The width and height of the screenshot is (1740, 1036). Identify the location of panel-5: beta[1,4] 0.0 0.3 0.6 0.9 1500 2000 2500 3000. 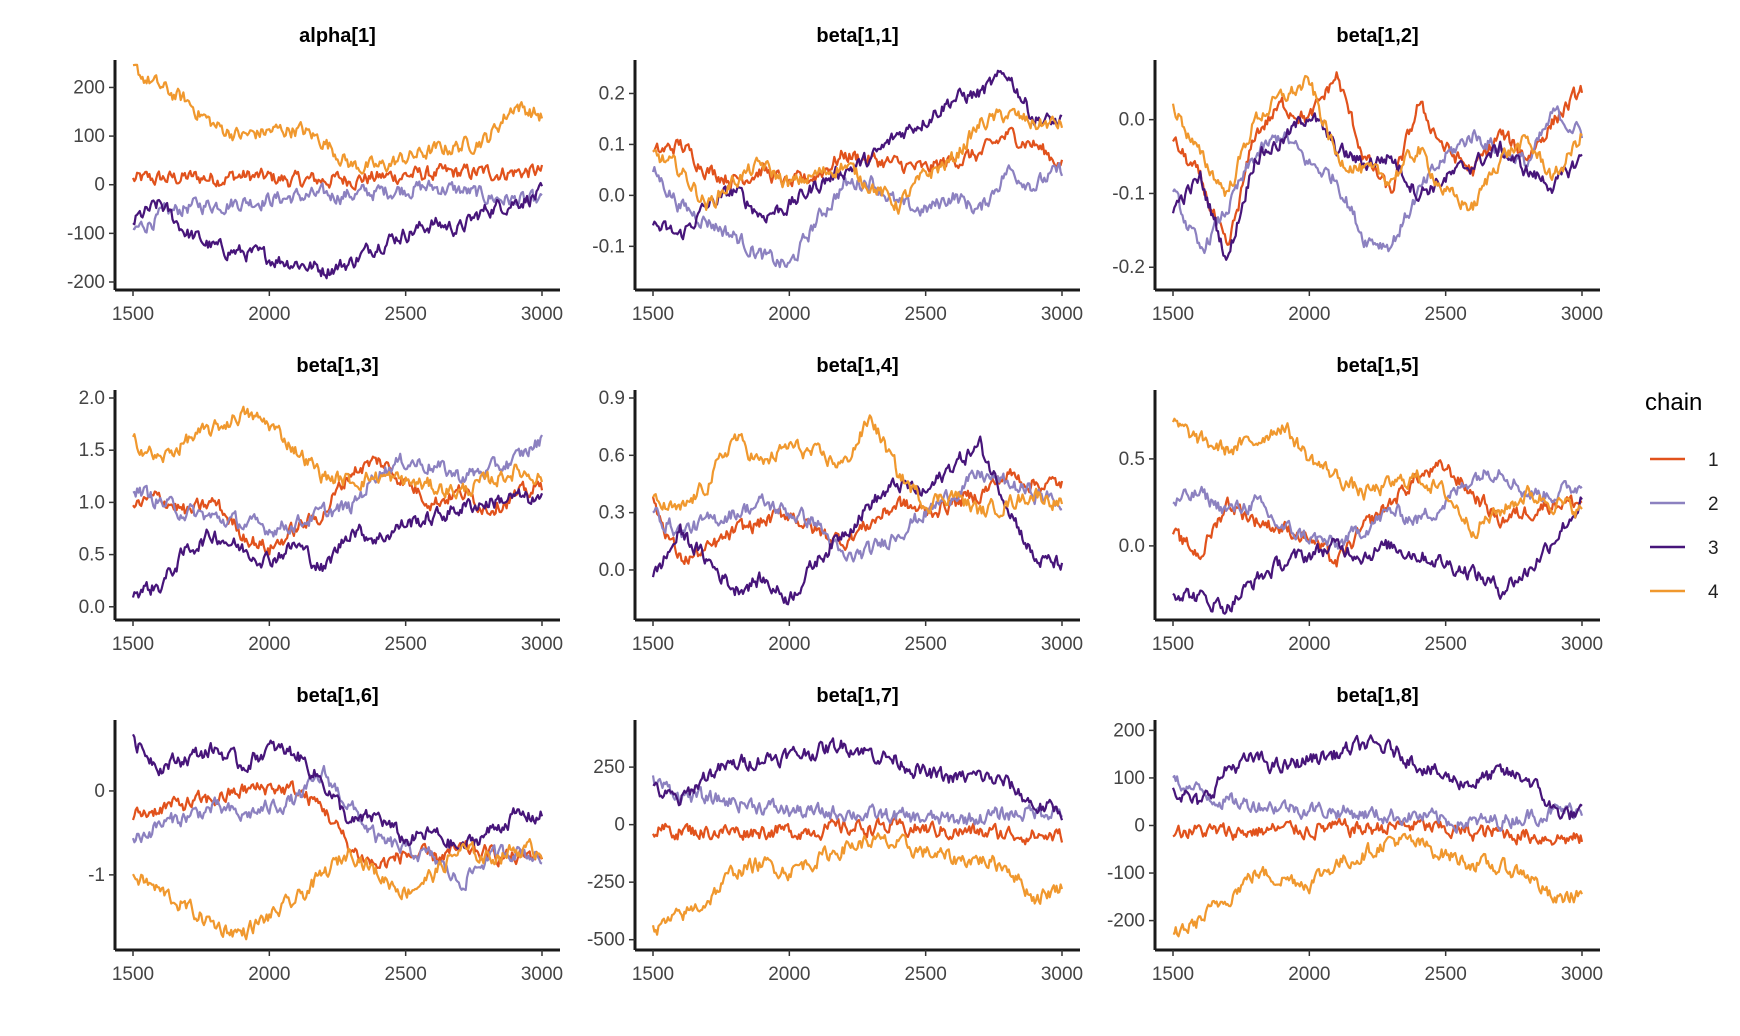
(841, 505).